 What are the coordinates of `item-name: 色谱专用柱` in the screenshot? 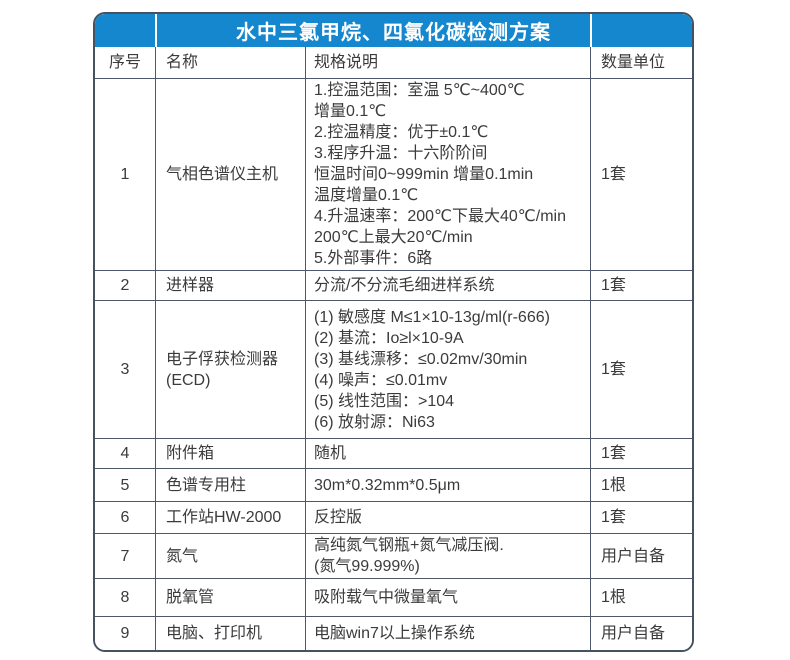 It's located at (230, 485).